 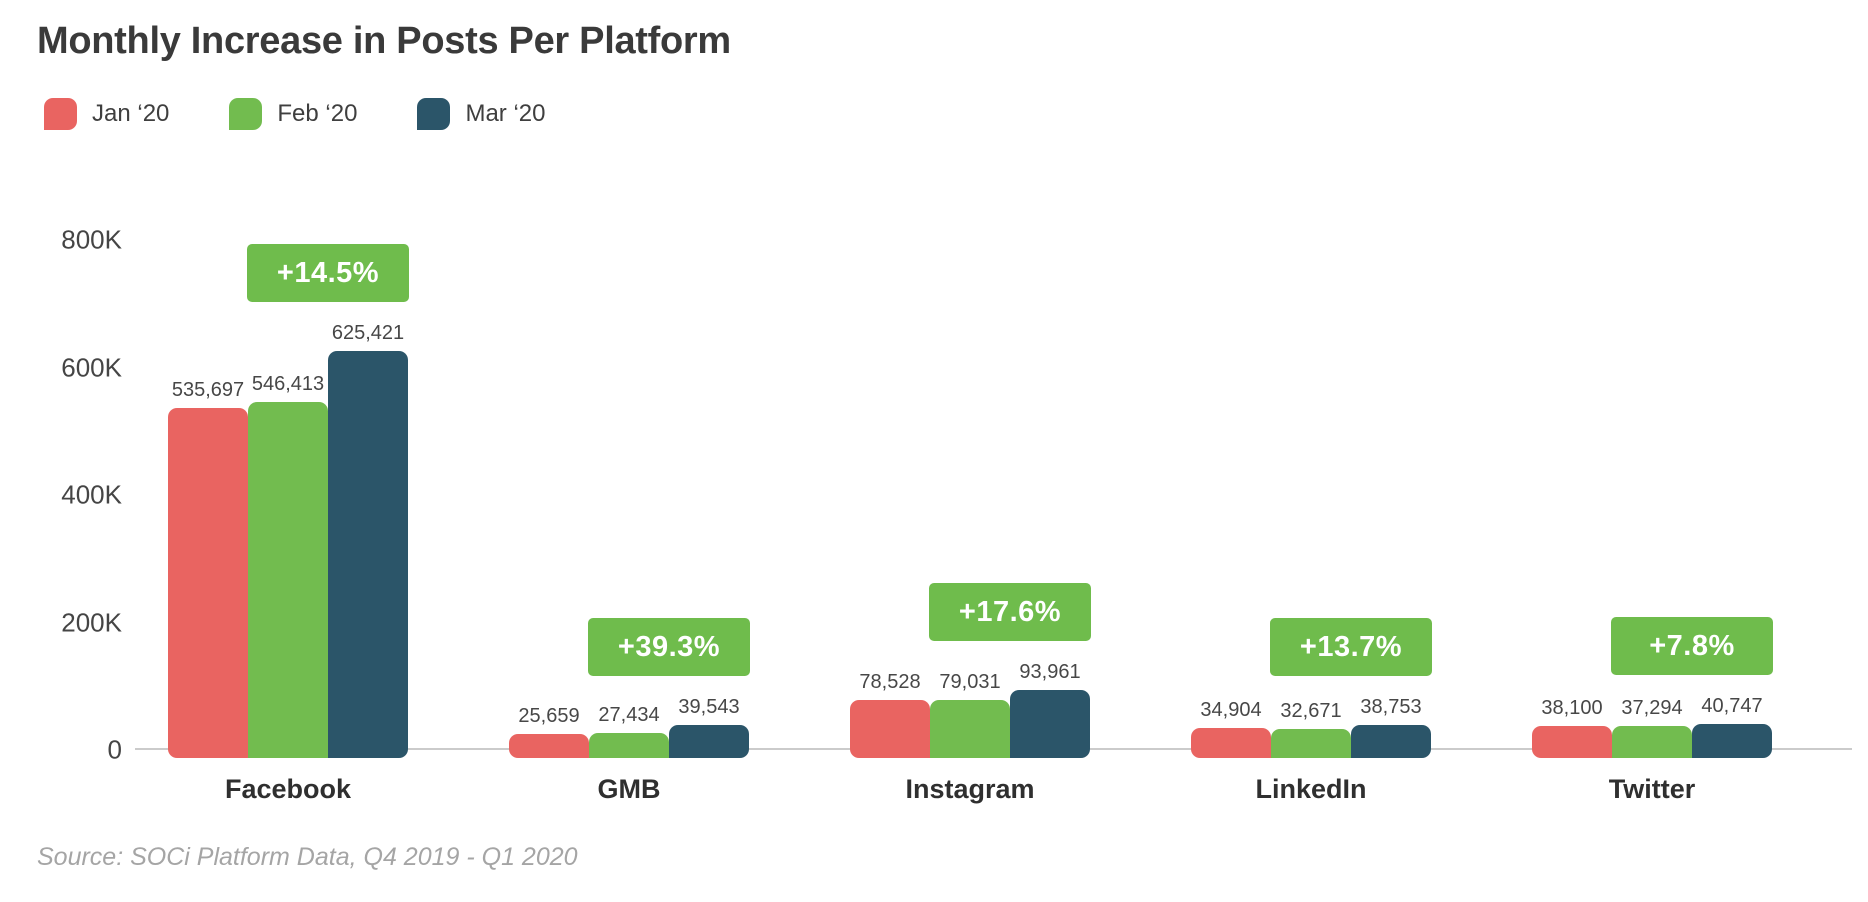 I want to click on legend-item-feb-20: Feb ‘20, so click(x=293, y=114).